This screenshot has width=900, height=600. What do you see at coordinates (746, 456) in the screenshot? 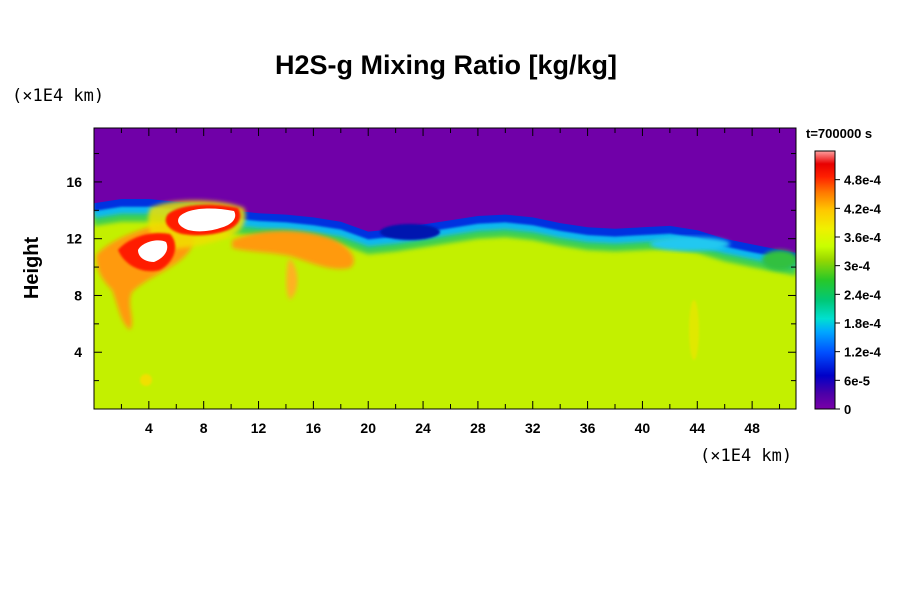
I see `x-unit-label: (×1E4 km)` at bounding box center [746, 456].